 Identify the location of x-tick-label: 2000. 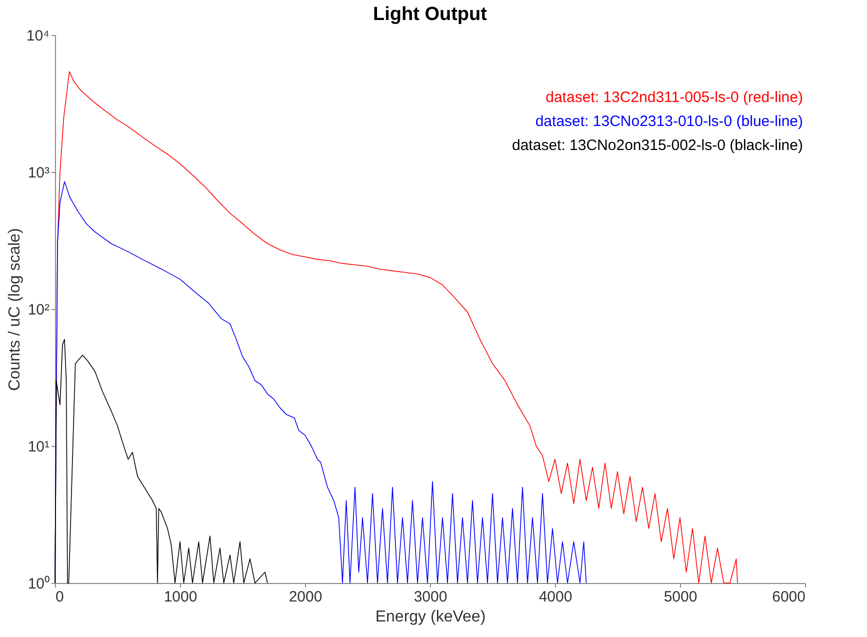
(305, 597).